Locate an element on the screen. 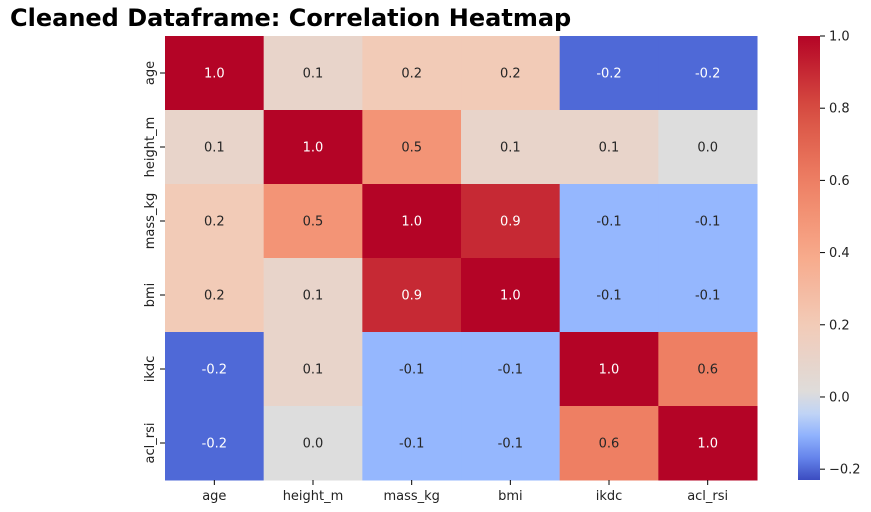 The image size is (871, 512). y-tick-label: mass_kg is located at coordinates (150, 221).